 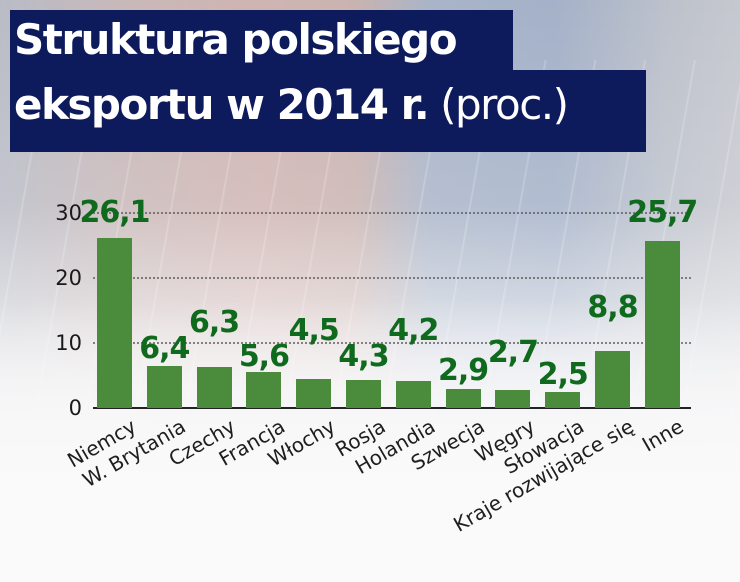 I want to click on chart-title-line-2: eksportu w 2014 r. (proc.), so click(x=328, y=111).